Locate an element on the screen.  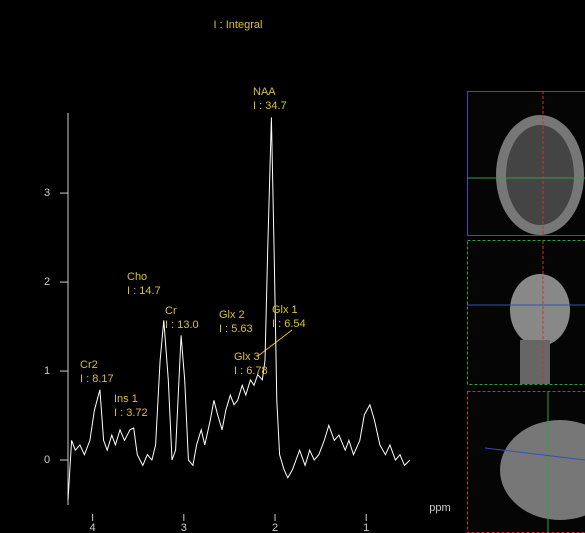
peak-integral: I : 6.78 is located at coordinates (251, 371).